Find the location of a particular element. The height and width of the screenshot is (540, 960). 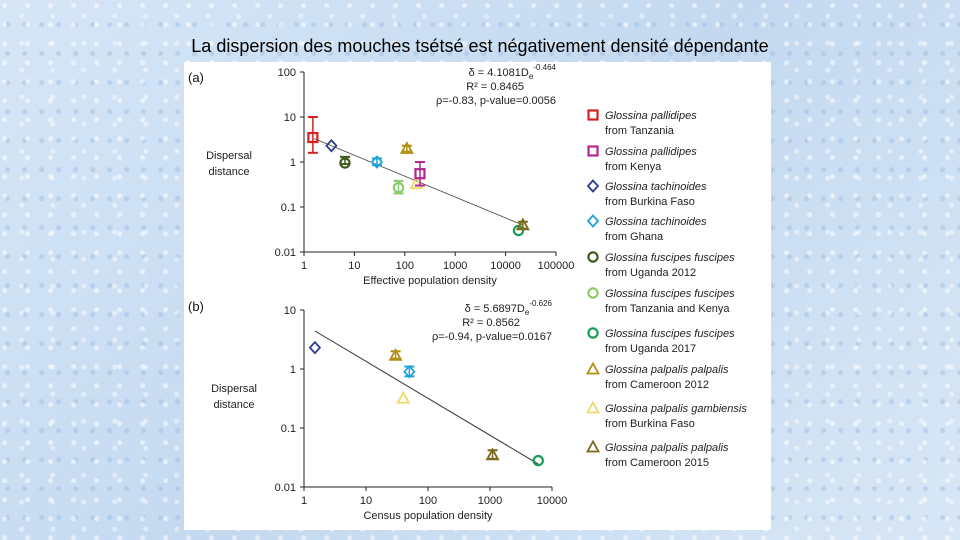

panel-label: (b) is located at coordinates (196, 306).